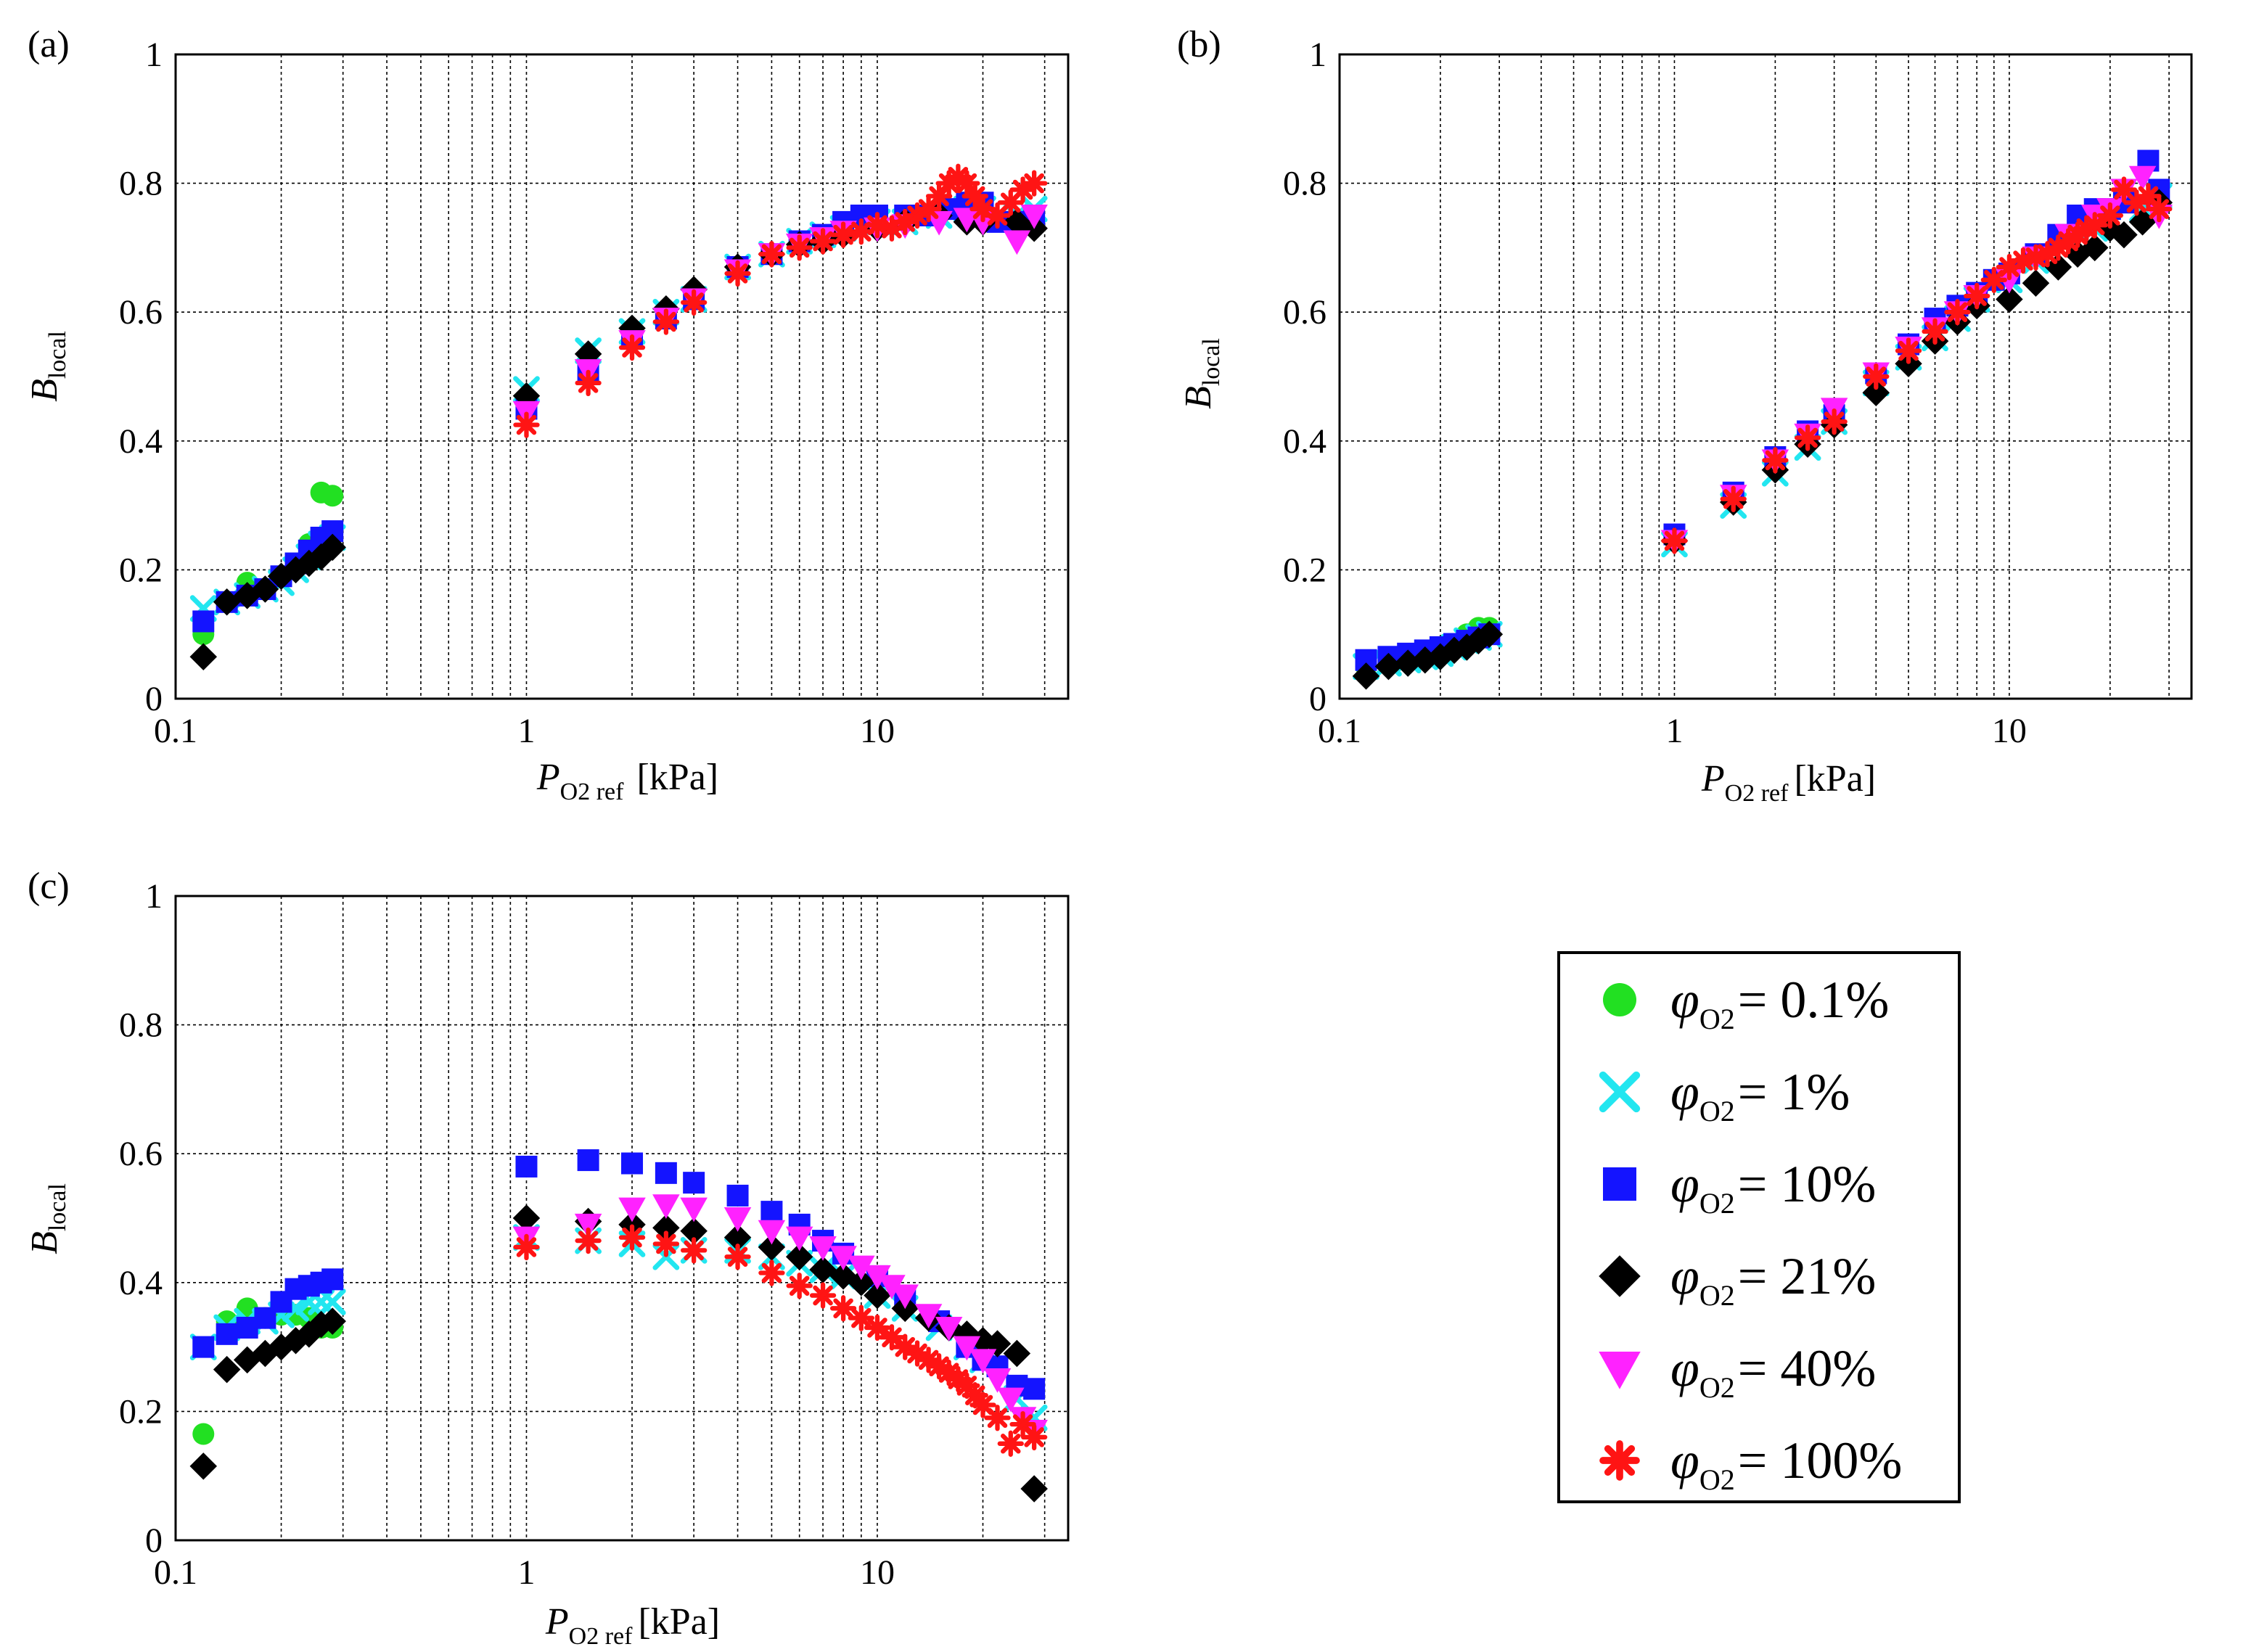 The image size is (2243, 1652). Describe the element at coordinates (1317, 699) in the screenshot. I see `panel-b-y-tick-label: 0` at that location.